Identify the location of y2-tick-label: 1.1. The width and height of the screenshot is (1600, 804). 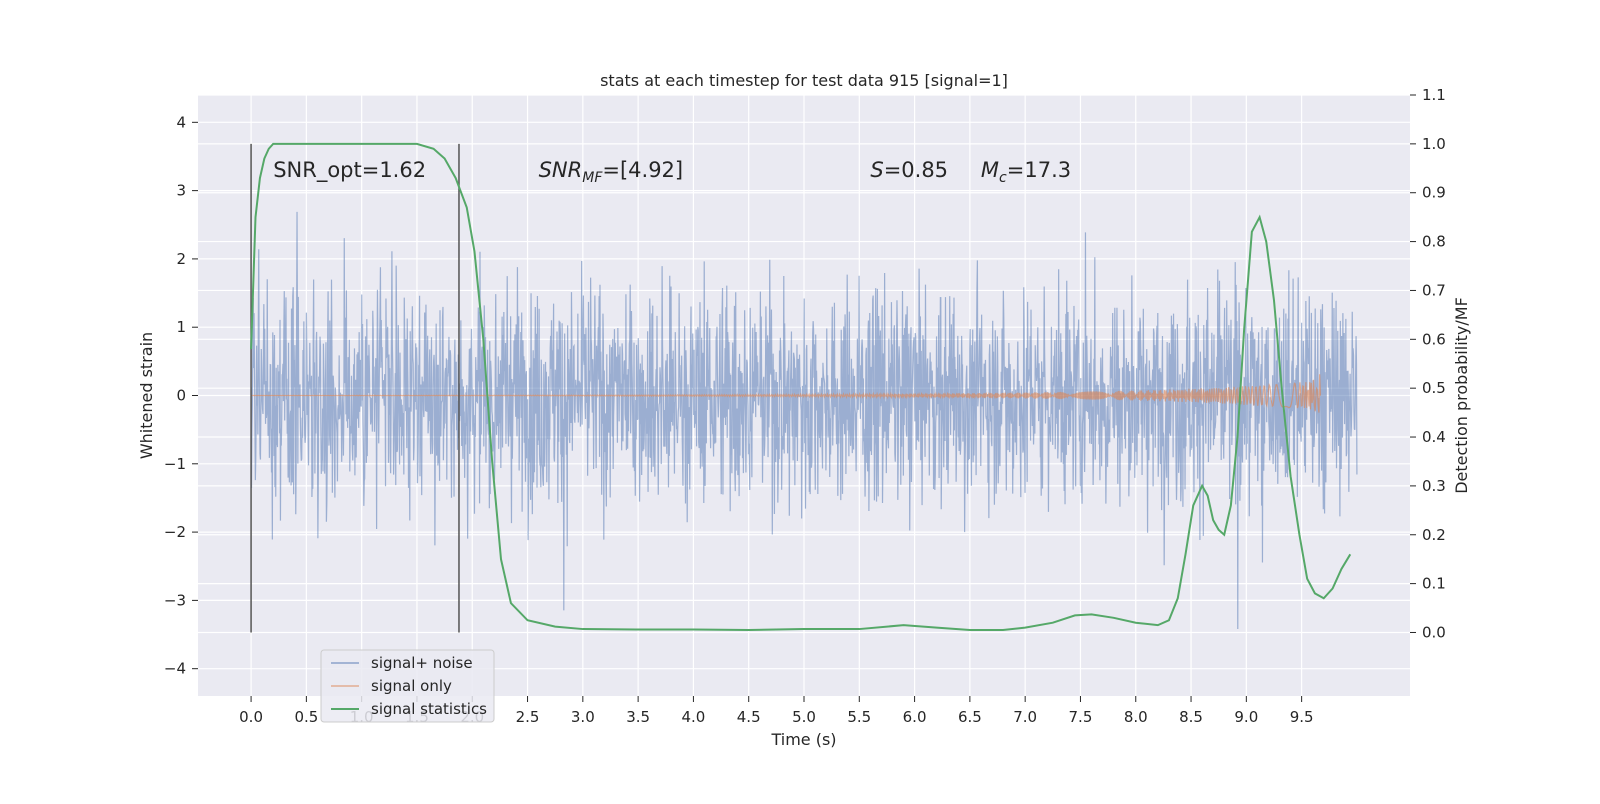
(1434, 95).